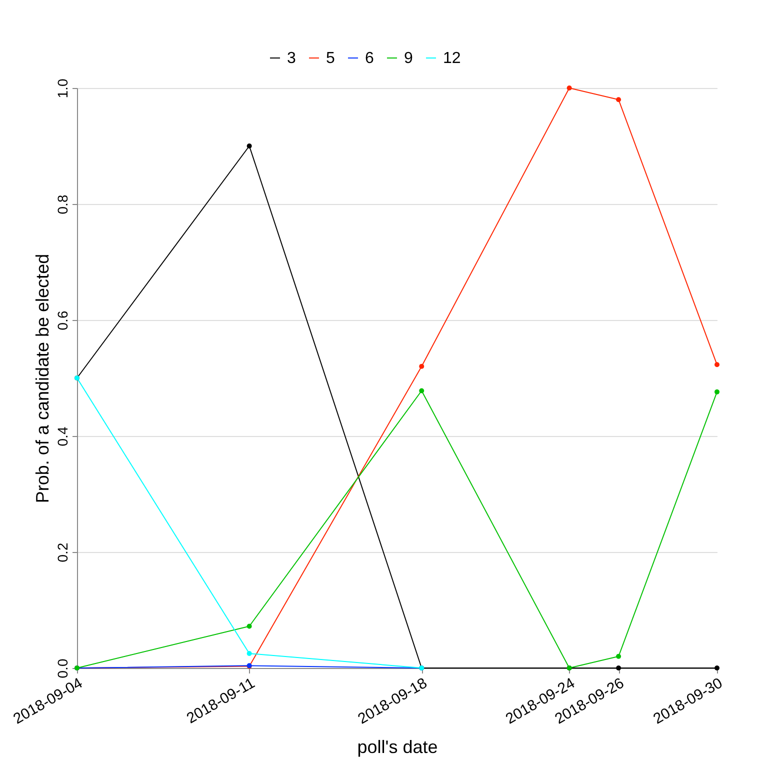  What do you see at coordinates (369, 58) in the screenshot?
I see `legend-label: 6` at bounding box center [369, 58].